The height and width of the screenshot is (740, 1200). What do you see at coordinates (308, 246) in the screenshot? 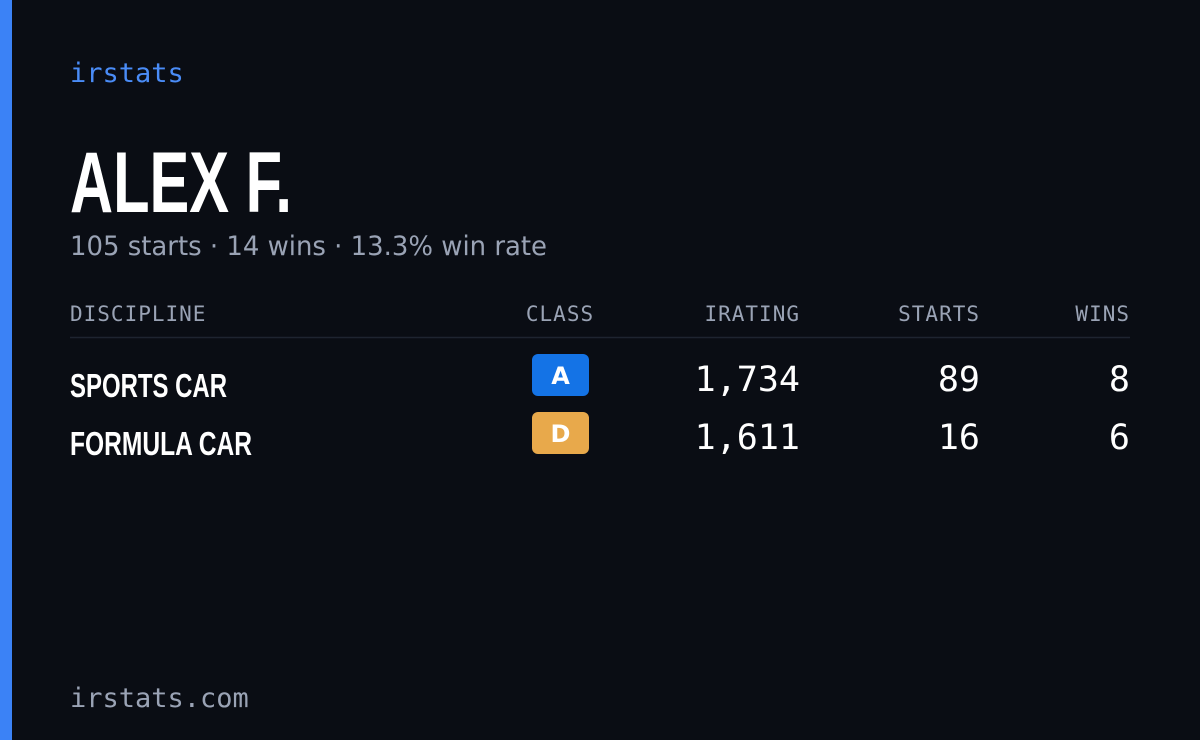
I see `player-summary: 105 starts · 14 wins · 13.3% win rate` at bounding box center [308, 246].